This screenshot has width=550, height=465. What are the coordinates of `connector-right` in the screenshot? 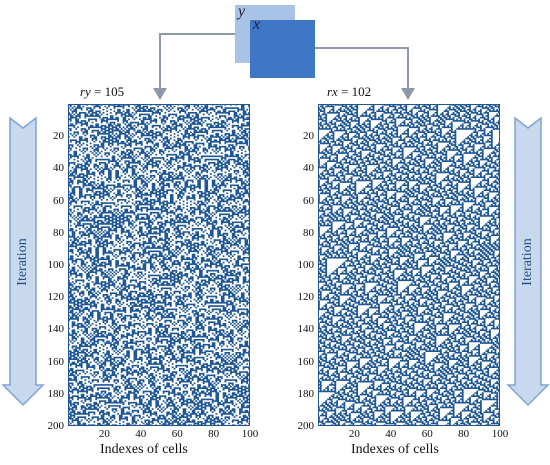 It's located at (362, 68).